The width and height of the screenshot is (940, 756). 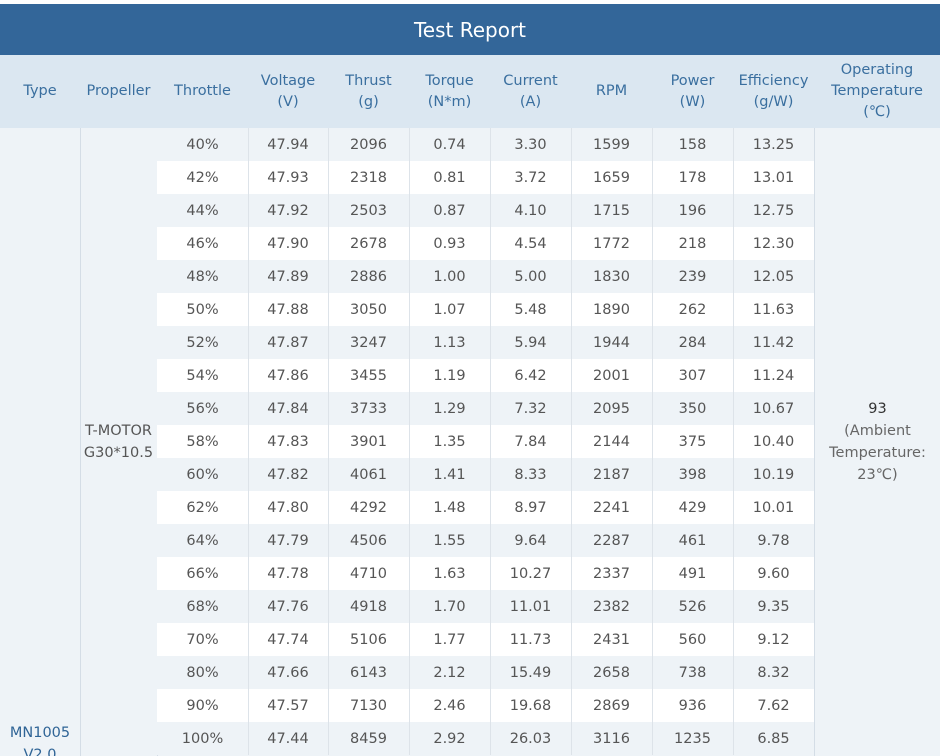 I want to click on cell-throttle: 70%, so click(x=202, y=639).